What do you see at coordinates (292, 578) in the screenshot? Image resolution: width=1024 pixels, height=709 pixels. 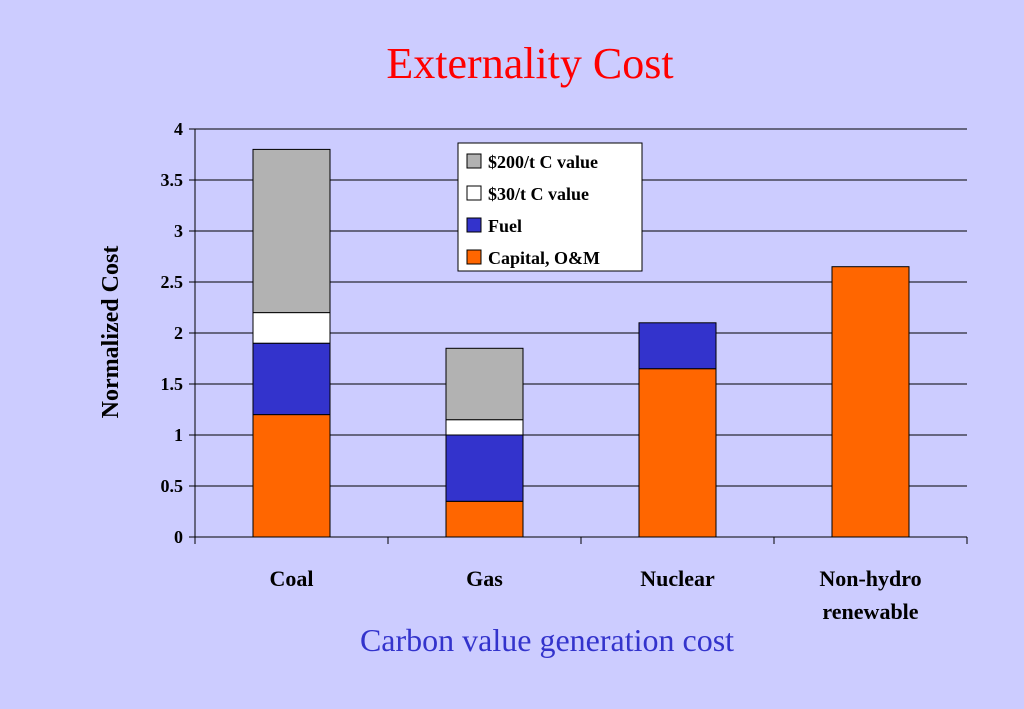 I see `x-category-label: Coal` at bounding box center [292, 578].